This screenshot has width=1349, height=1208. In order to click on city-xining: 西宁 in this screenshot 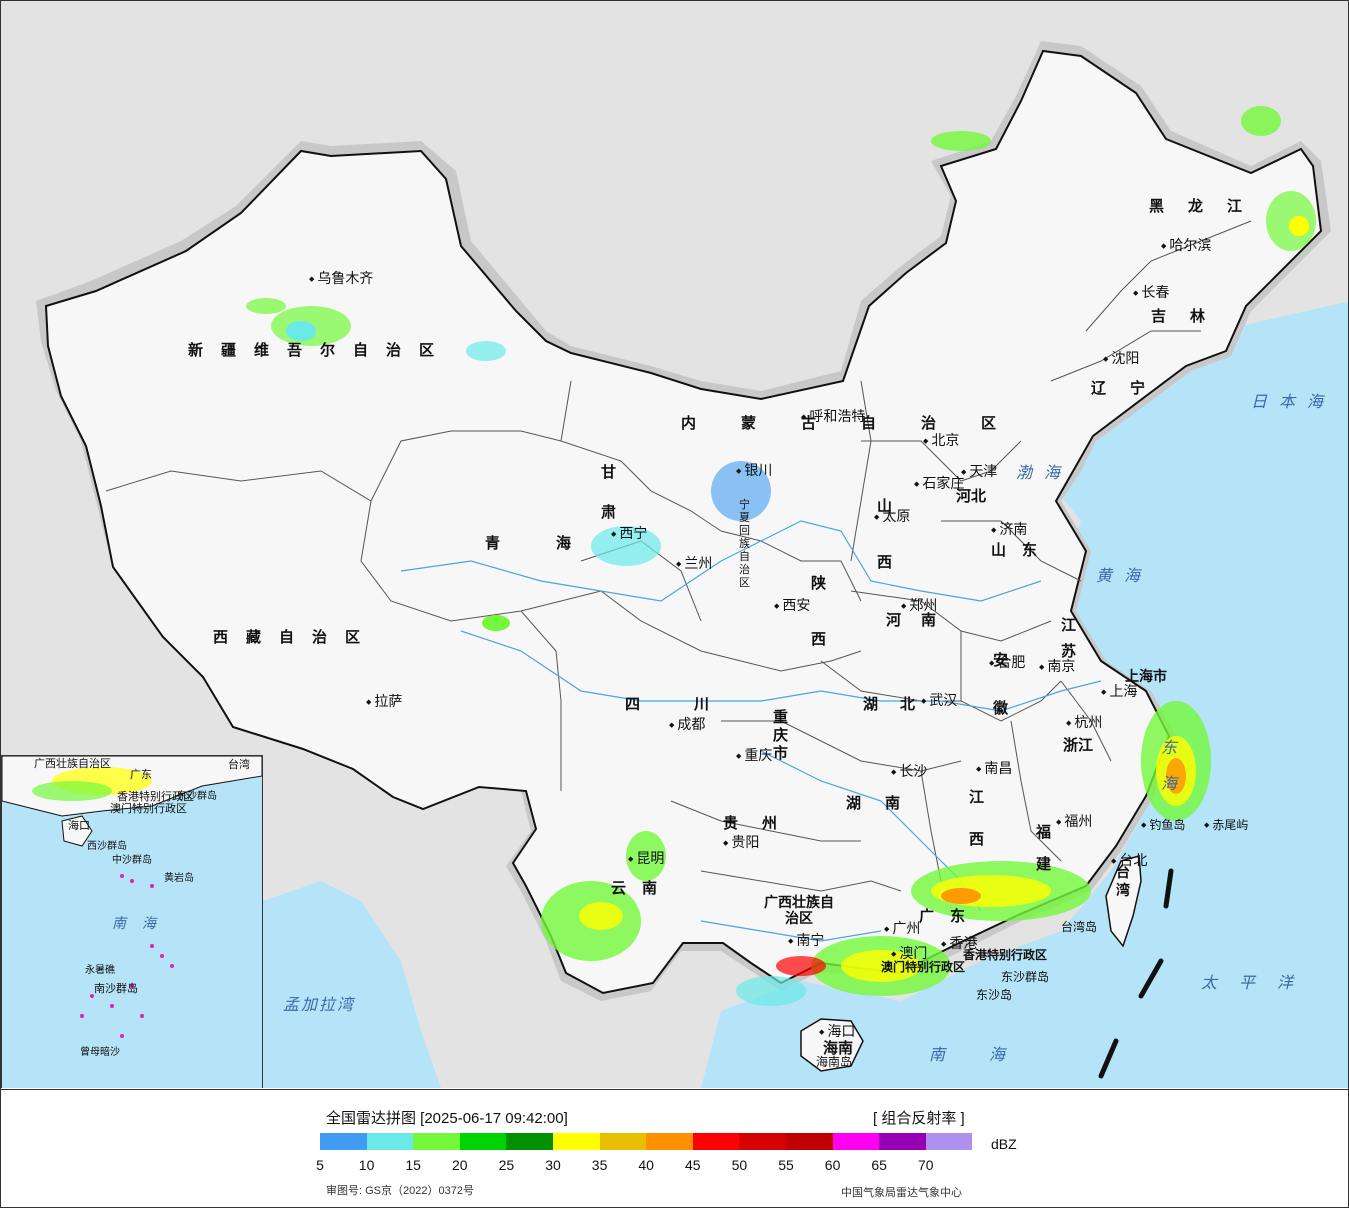, I will do `click(629, 533)`.